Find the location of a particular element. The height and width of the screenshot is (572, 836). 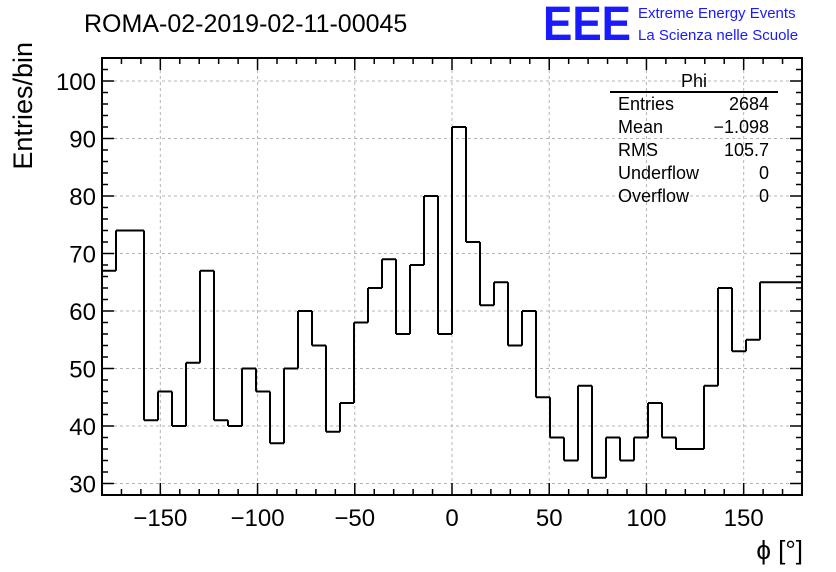

y-tick-label: 30 is located at coordinates (82, 485).